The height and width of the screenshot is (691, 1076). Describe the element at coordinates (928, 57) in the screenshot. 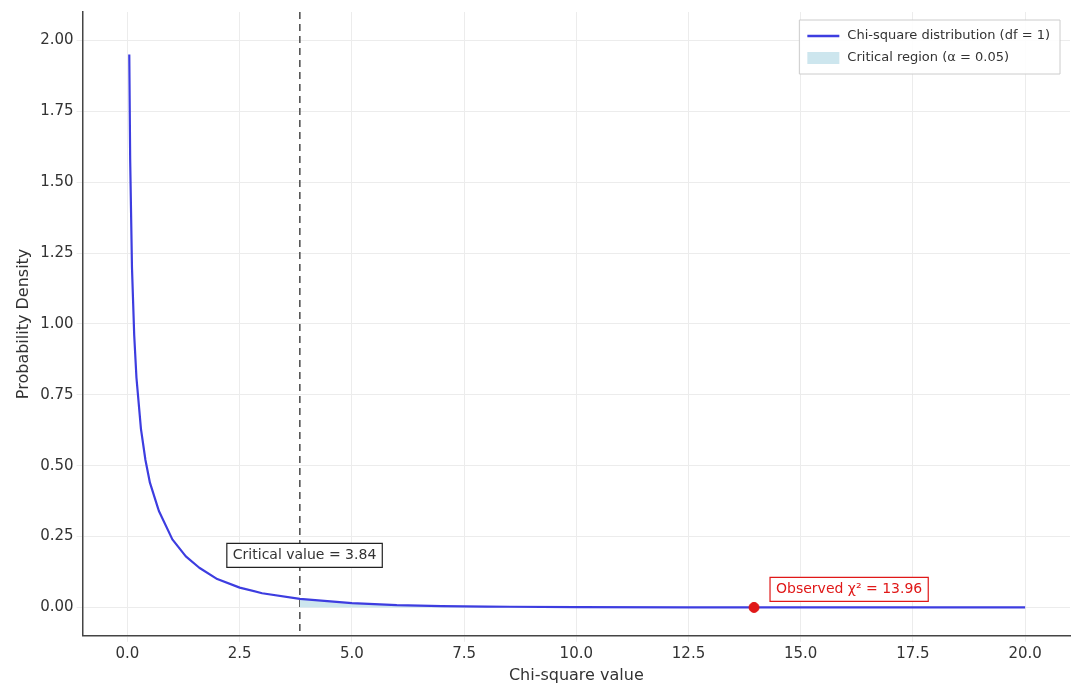

I see `legend-label: Critical region (α = 0.05)` at that location.